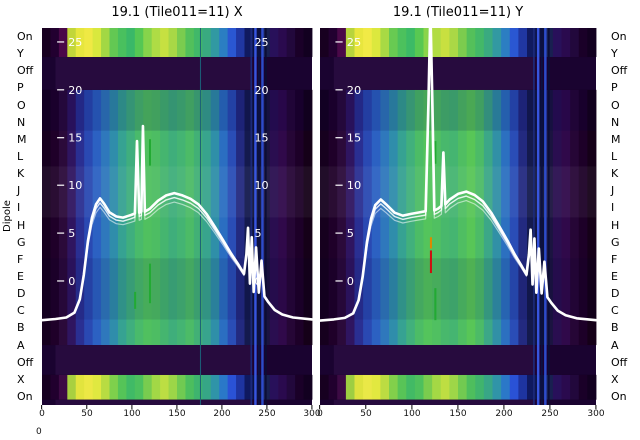  I want to click on panel-title-x: 19.1 (Tile011=11) X, so click(177, 12).